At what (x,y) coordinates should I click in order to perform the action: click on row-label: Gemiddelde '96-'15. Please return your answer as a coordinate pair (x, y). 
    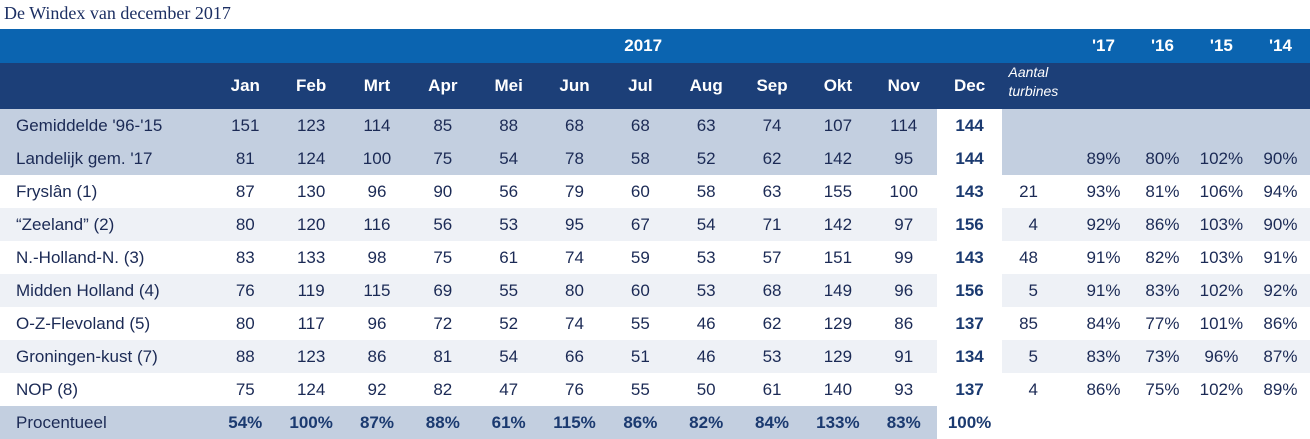
    Looking at the image, I should click on (106, 125).